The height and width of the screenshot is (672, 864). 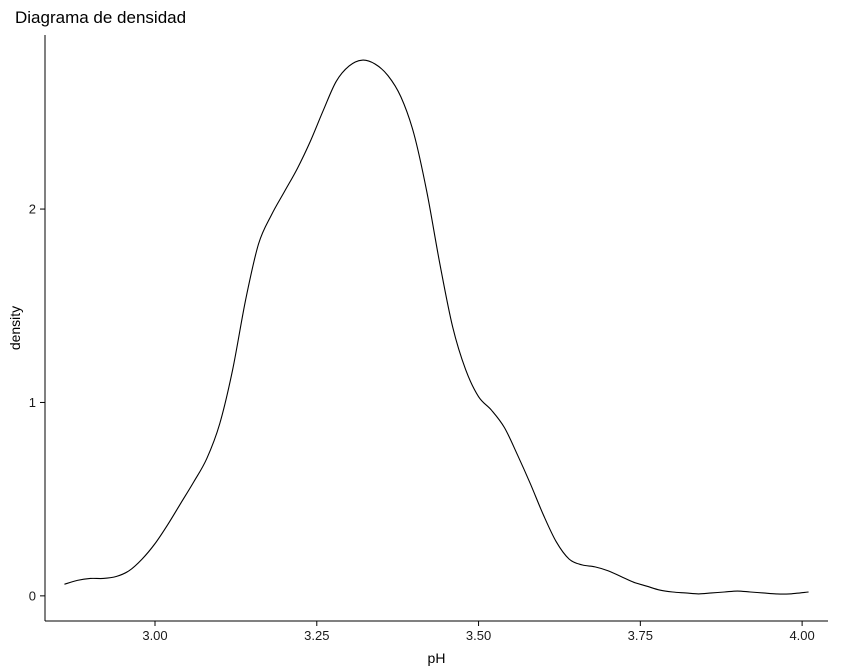 What do you see at coordinates (437, 658) in the screenshot?
I see `x-axis-title: pH` at bounding box center [437, 658].